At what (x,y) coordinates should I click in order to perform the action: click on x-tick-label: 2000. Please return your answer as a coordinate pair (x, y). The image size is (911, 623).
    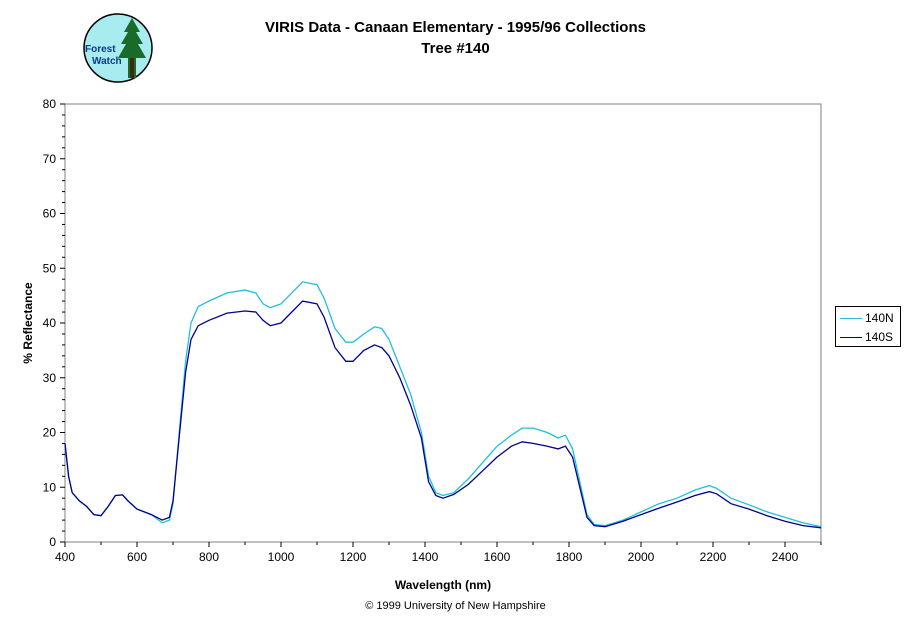
    Looking at the image, I should click on (641, 557).